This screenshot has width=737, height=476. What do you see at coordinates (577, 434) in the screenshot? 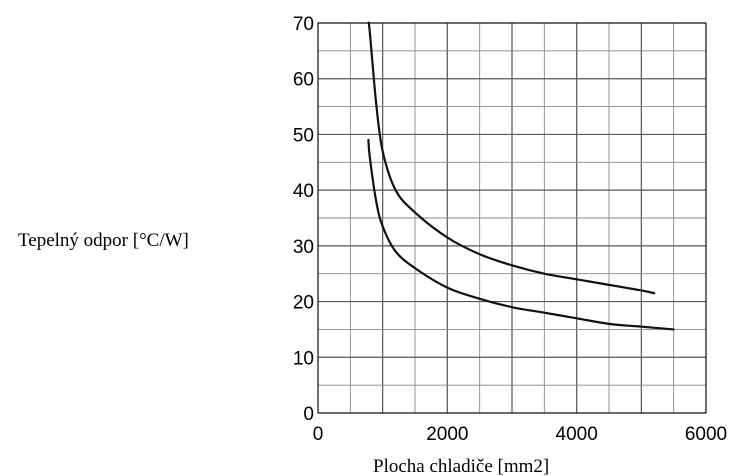
I see `x-tick-label: 4000` at bounding box center [577, 434].